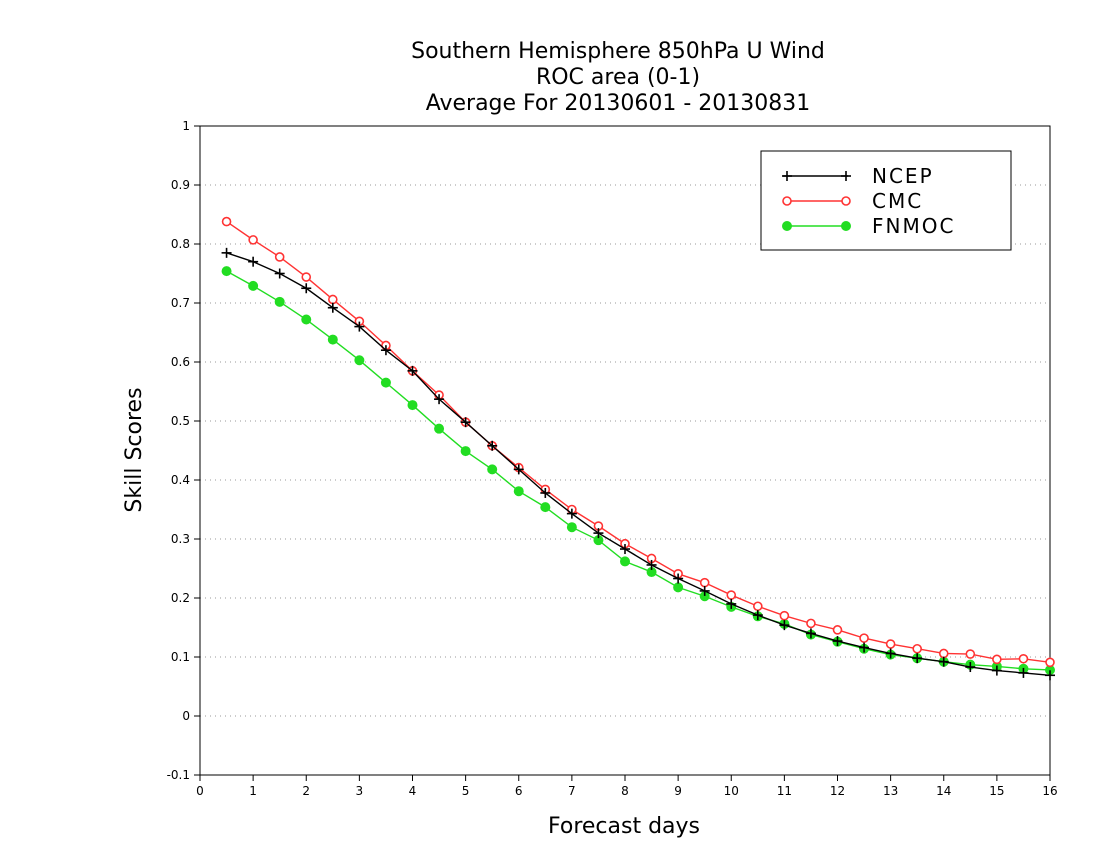 The width and height of the screenshot is (1100, 850). What do you see at coordinates (413, 791) in the screenshot?
I see `x-tick-label: 4` at bounding box center [413, 791].